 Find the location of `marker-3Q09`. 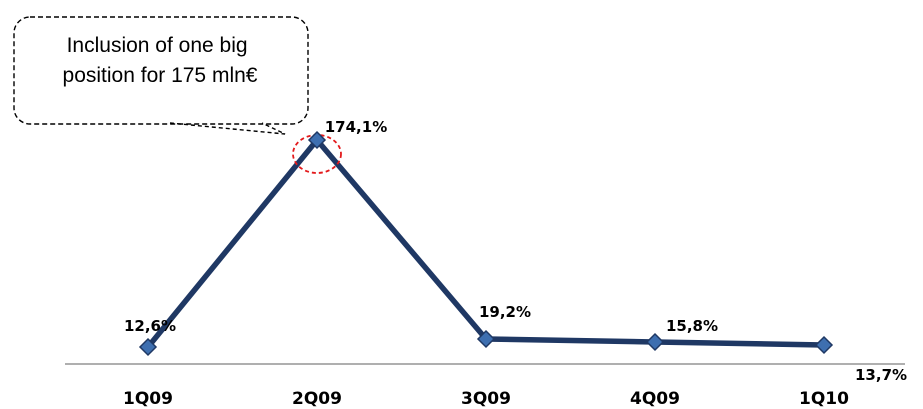

marker-3Q09 is located at coordinates (486, 339).